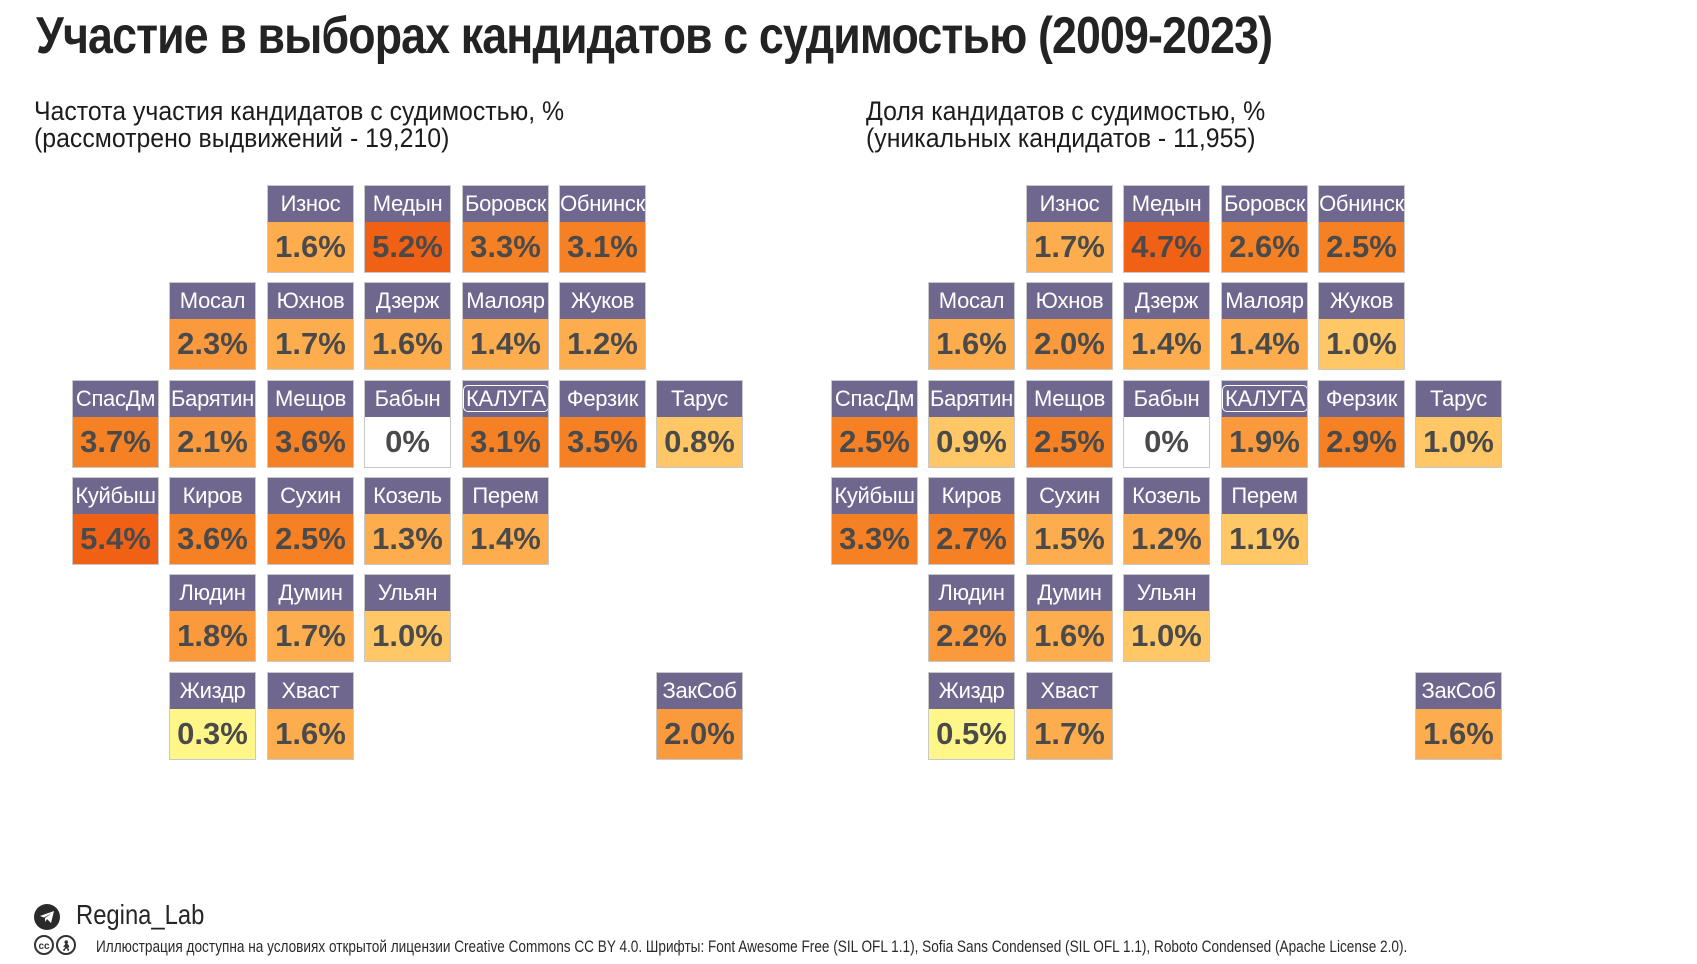 This screenshot has width=1697, height=964. Describe the element at coordinates (505, 247) in the screenshot. I see `tile-value: 3.3%` at that location.